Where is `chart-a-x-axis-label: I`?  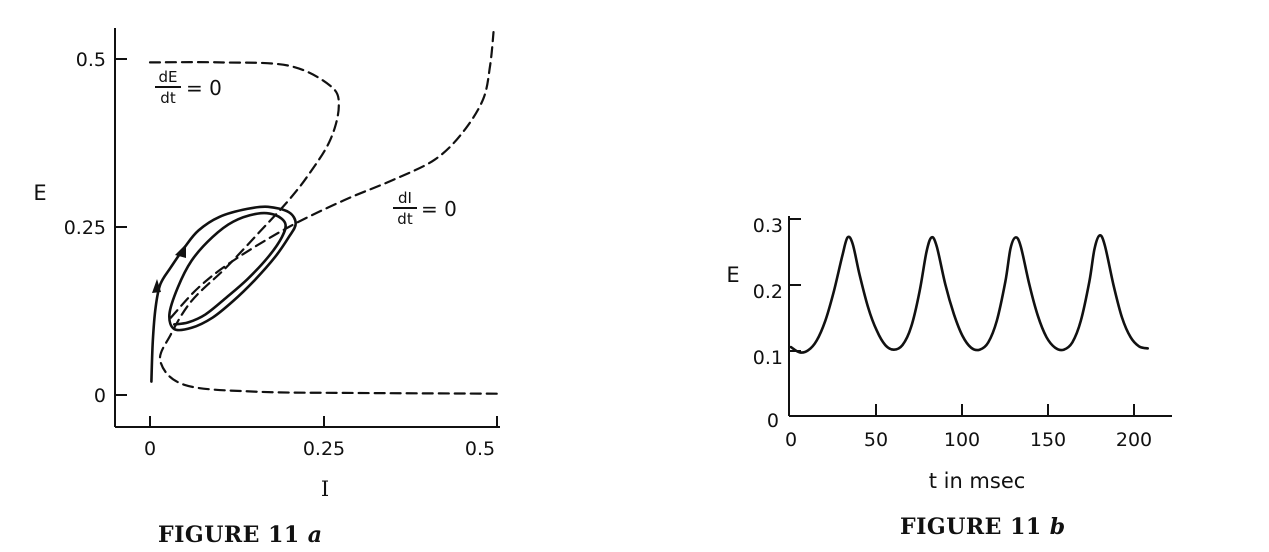
chart-a-x-axis-label: I is located at coordinates (325, 489).